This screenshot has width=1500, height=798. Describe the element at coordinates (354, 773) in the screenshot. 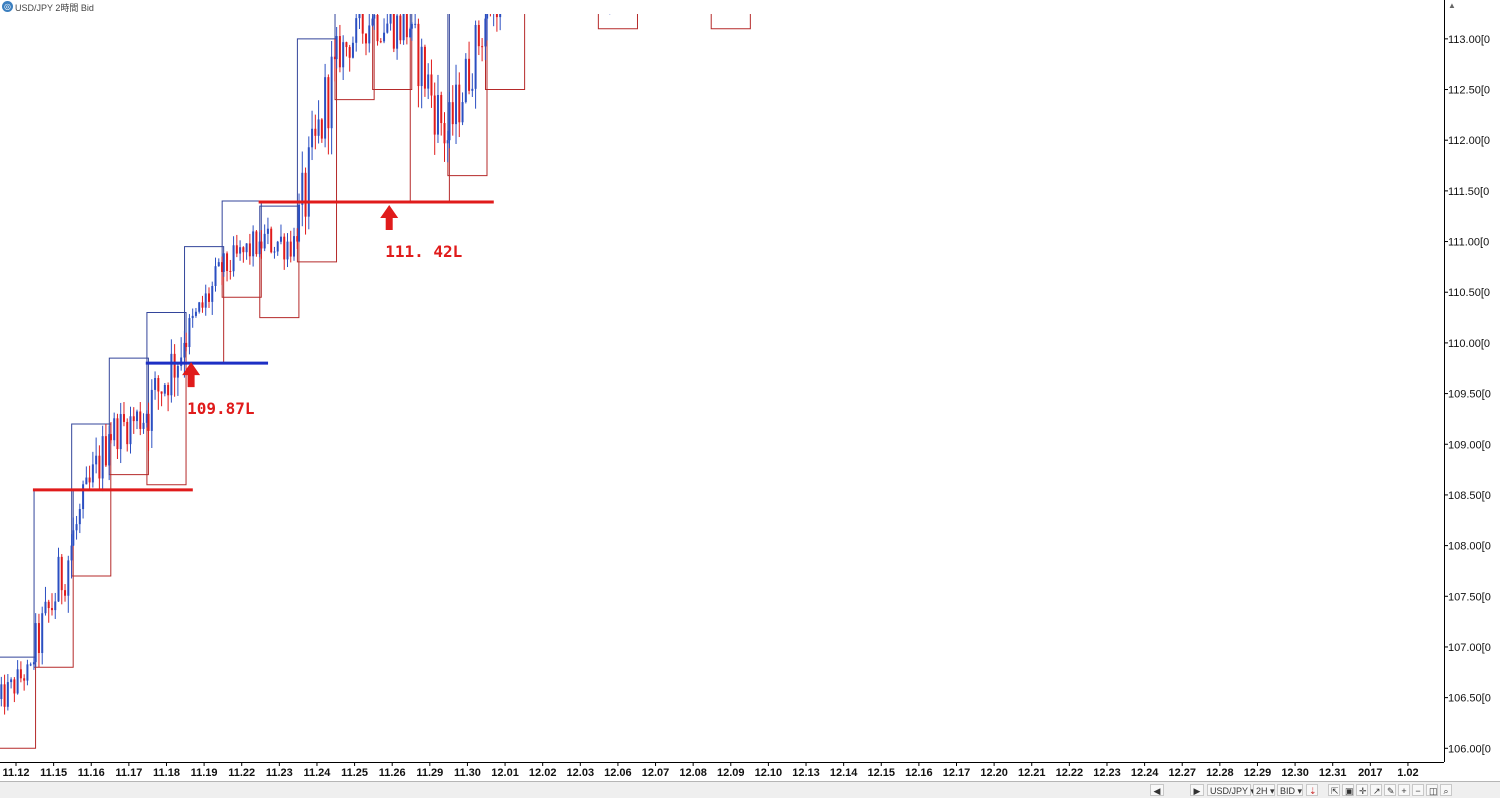

I see `x-tick-label: 11.25` at that location.